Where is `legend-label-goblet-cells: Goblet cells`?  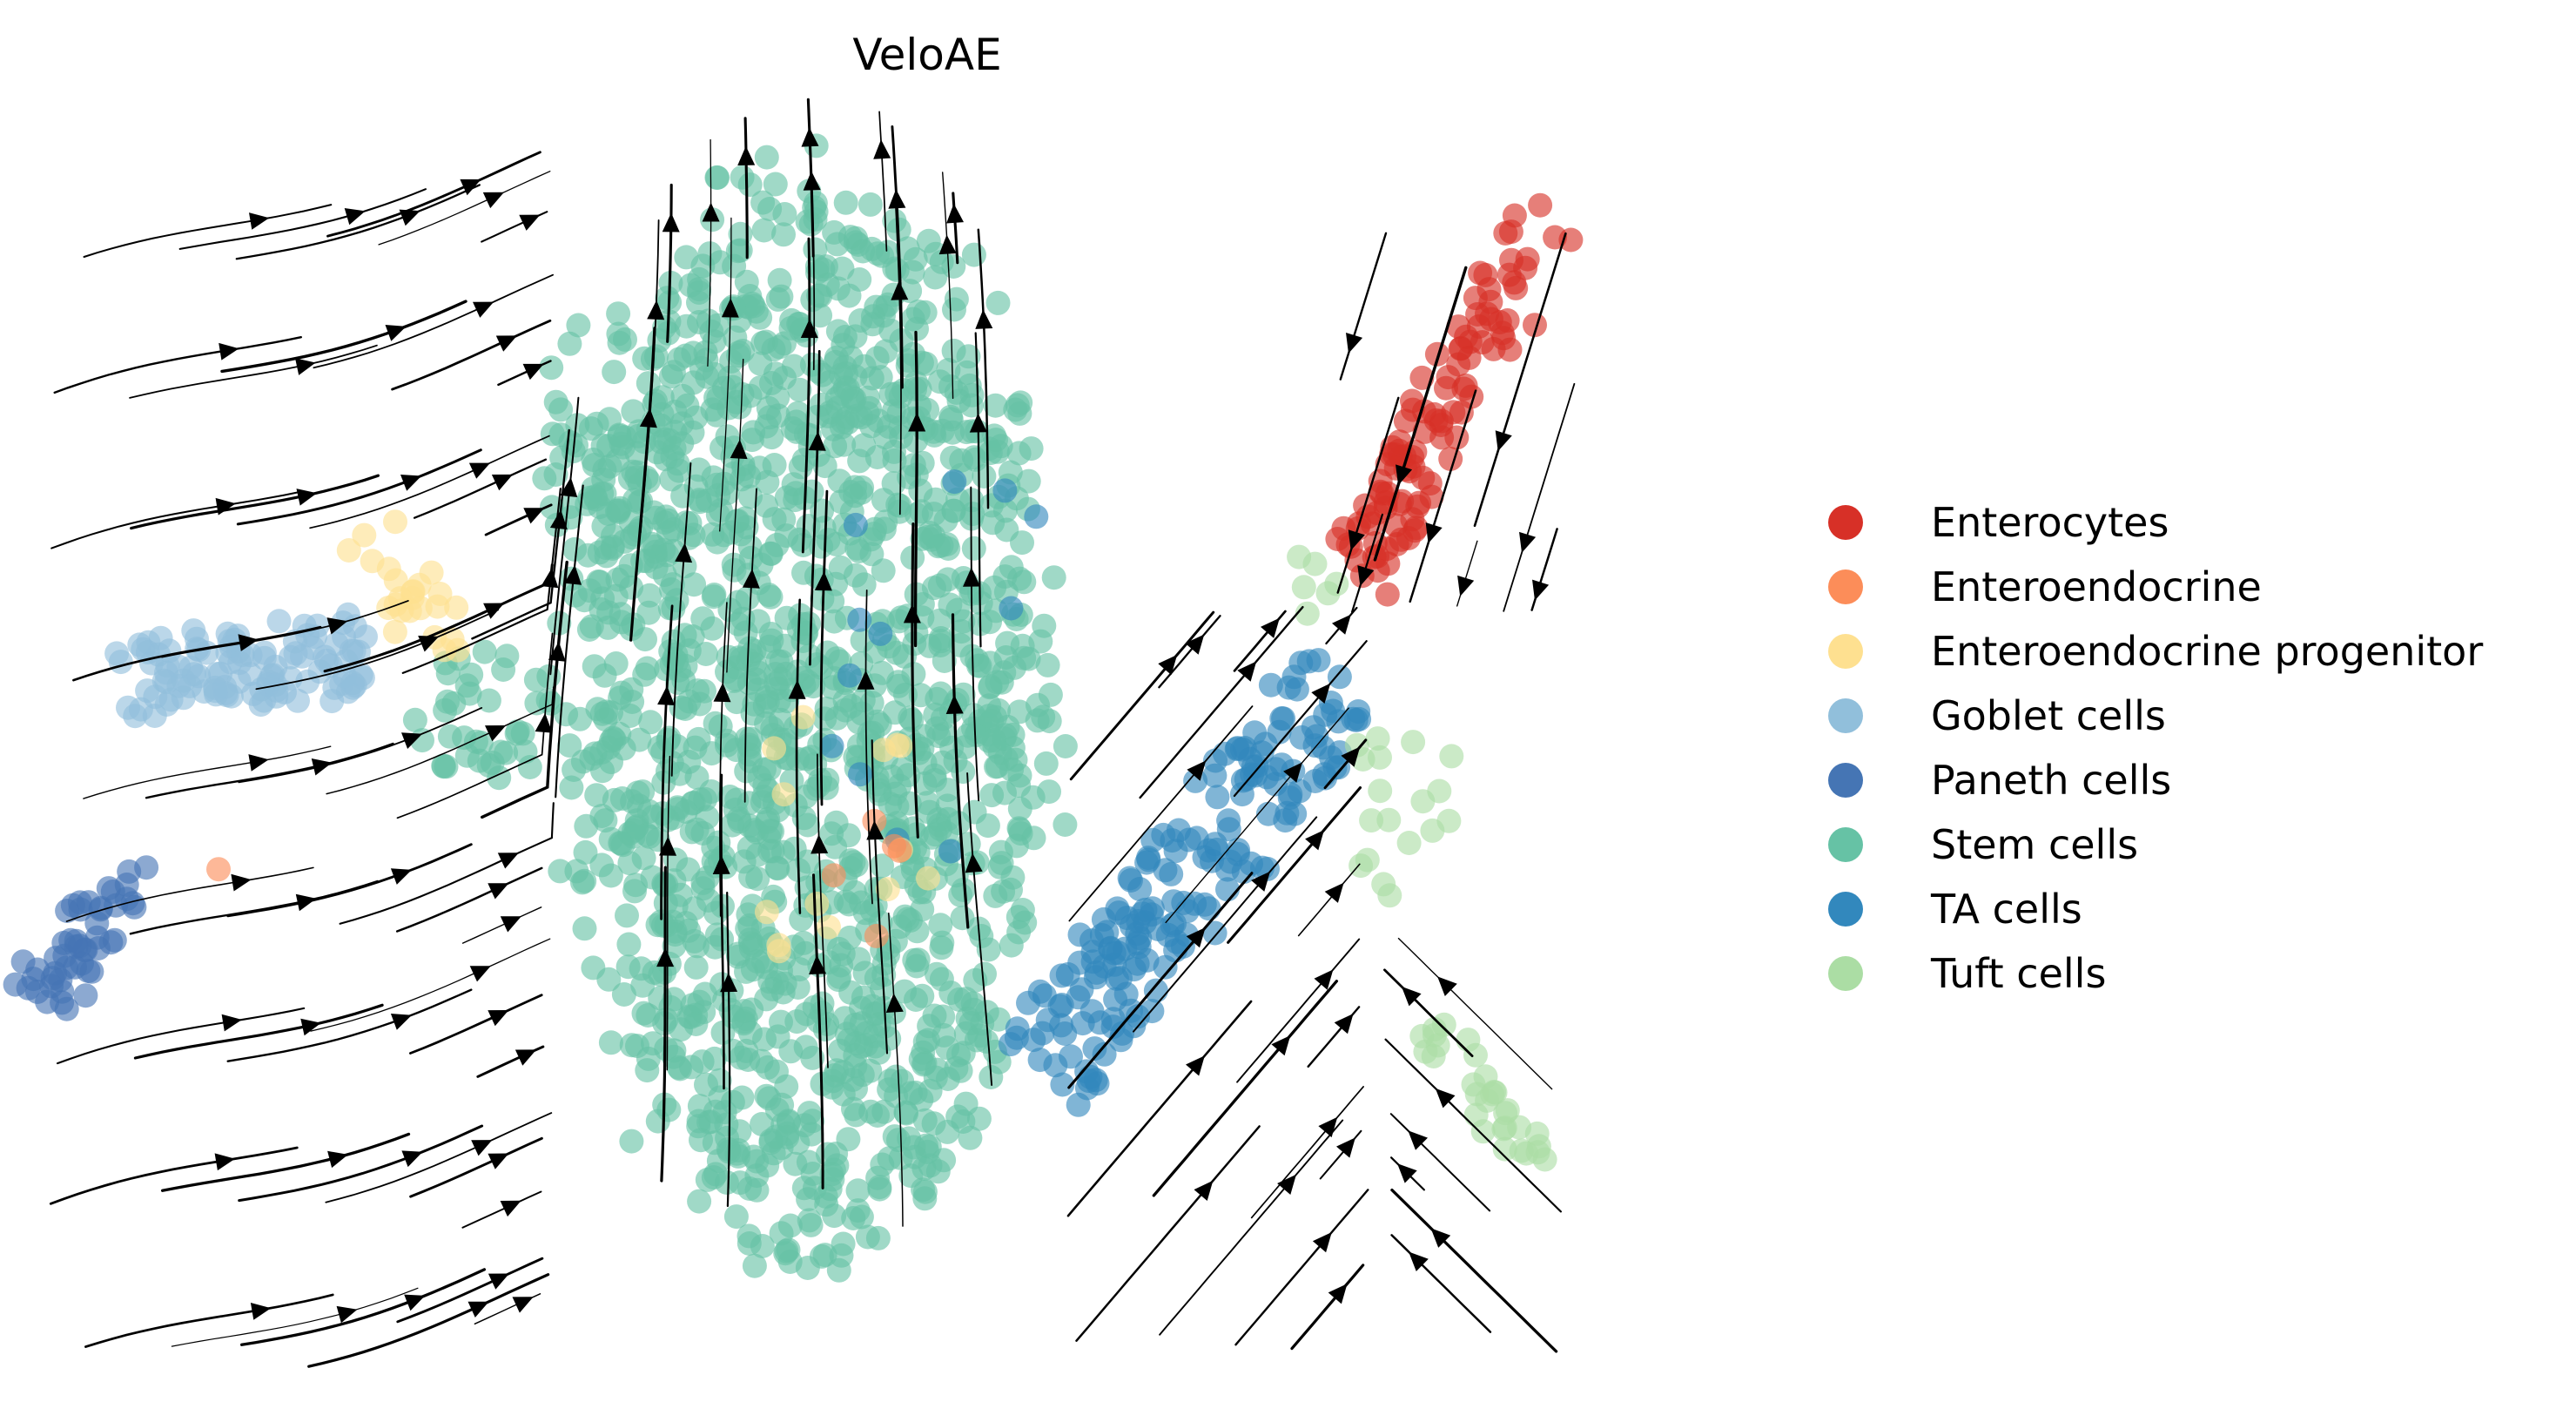
legend-label-goblet-cells: Goblet cells is located at coordinates (2048, 715).